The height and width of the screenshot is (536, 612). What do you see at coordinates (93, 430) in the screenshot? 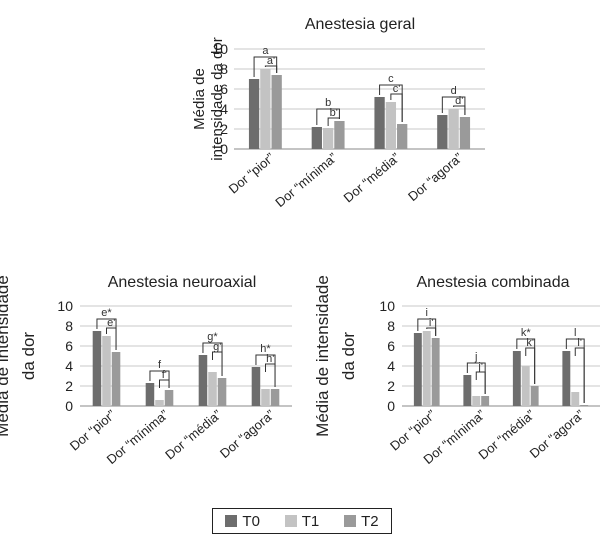
I see `x-tick-label: Dor “pior”` at bounding box center [93, 430].